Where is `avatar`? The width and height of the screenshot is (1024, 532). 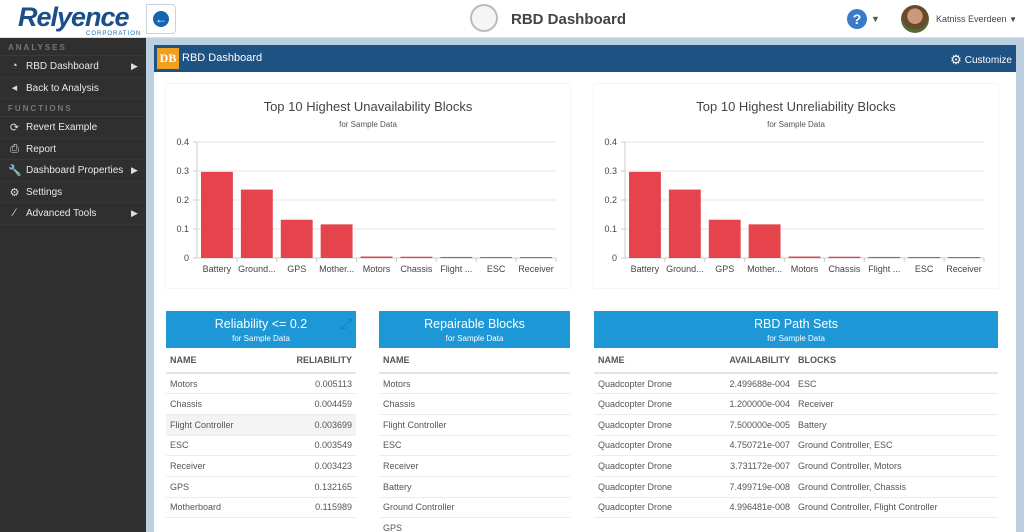
avatar is located at coordinates (915, 19).